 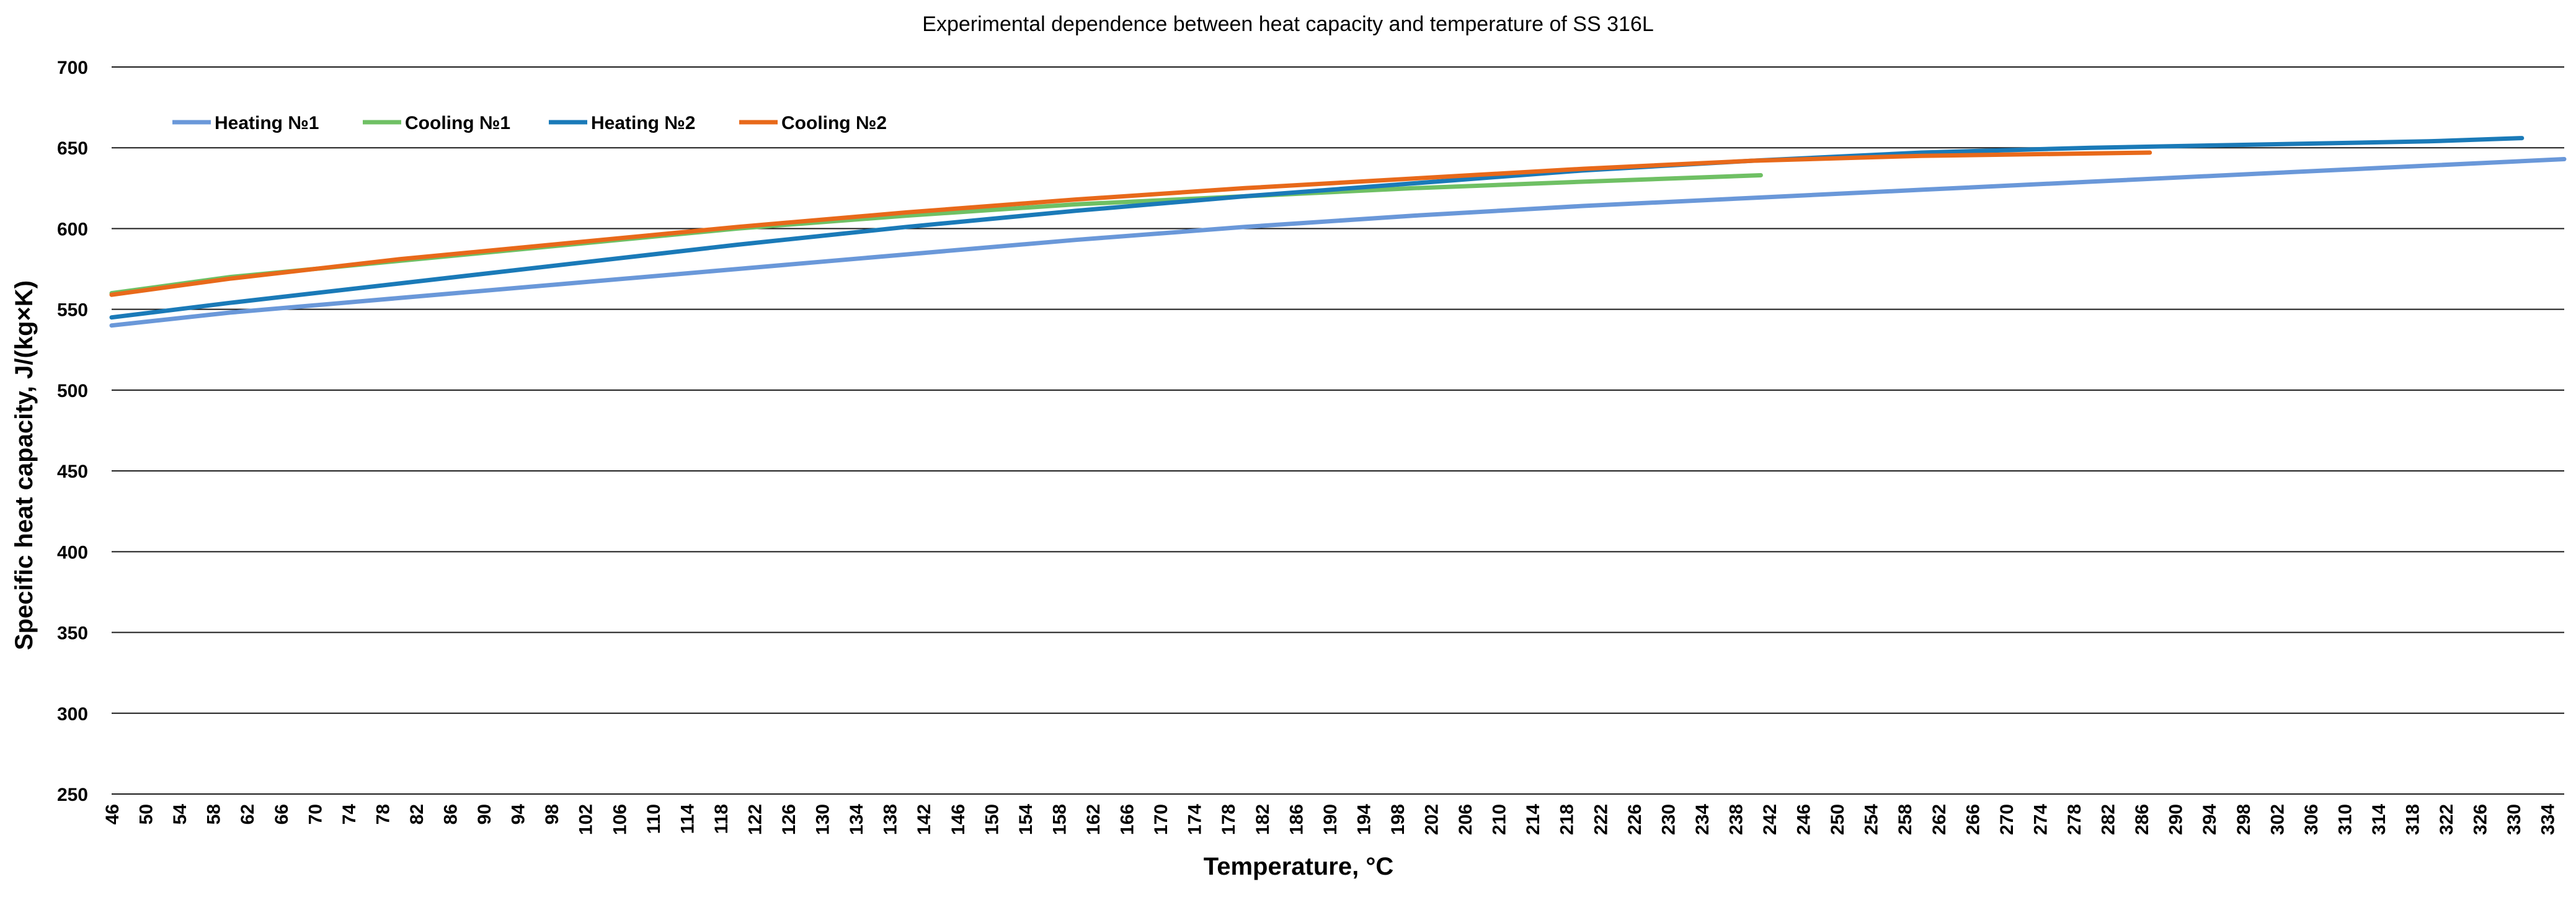 What do you see at coordinates (620, 819) in the screenshot?
I see `x-tick-label: 106` at bounding box center [620, 819].